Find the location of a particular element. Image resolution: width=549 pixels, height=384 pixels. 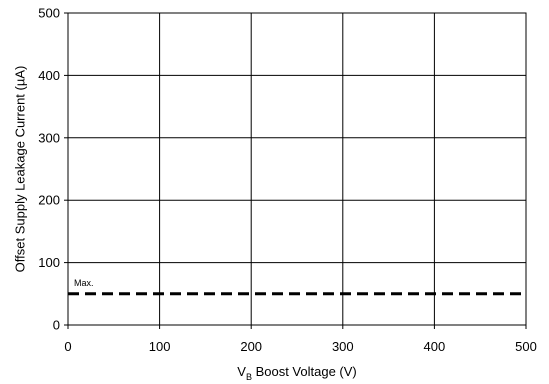

x-tick-labels: 0 100 200 300 400 500 is located at coordinates (300, 346).